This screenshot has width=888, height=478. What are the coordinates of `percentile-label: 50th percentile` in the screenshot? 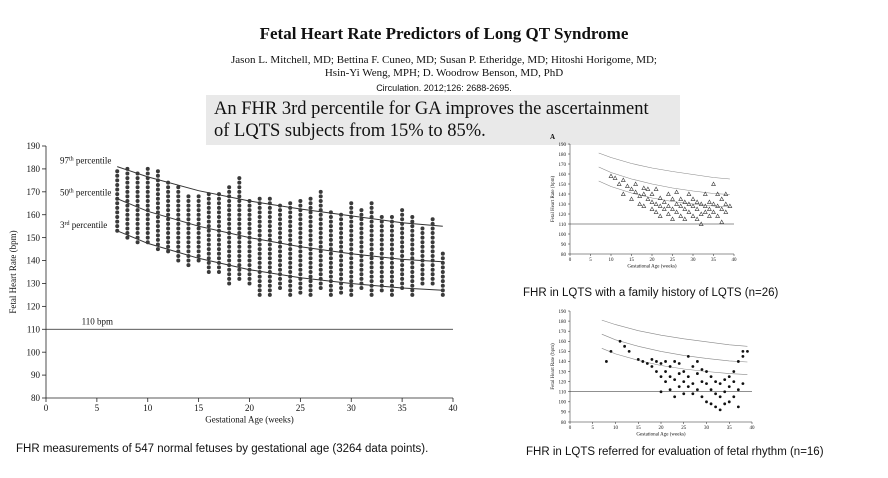 It's located at (85, 193).